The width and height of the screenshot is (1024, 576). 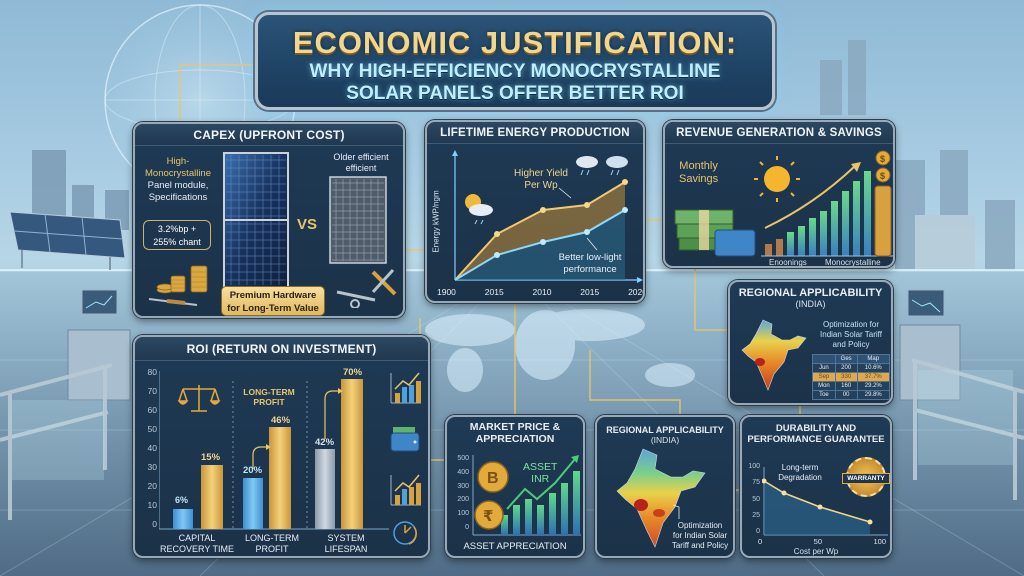 I want to click on premium-hardware-badge: Premium Hardware for Long-Term Value, so click(x=273, y=301).